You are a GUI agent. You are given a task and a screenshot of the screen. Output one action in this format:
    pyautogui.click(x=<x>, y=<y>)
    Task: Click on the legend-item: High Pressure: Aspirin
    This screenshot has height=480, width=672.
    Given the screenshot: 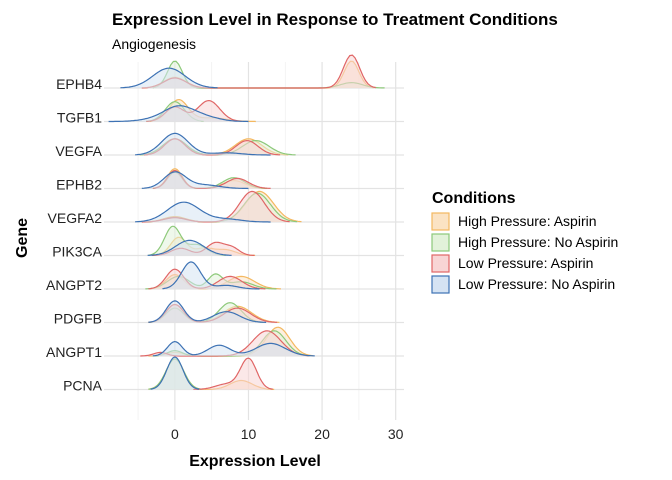 What is the action you would take?
    pyautogui.click(x=514, y=221)
    